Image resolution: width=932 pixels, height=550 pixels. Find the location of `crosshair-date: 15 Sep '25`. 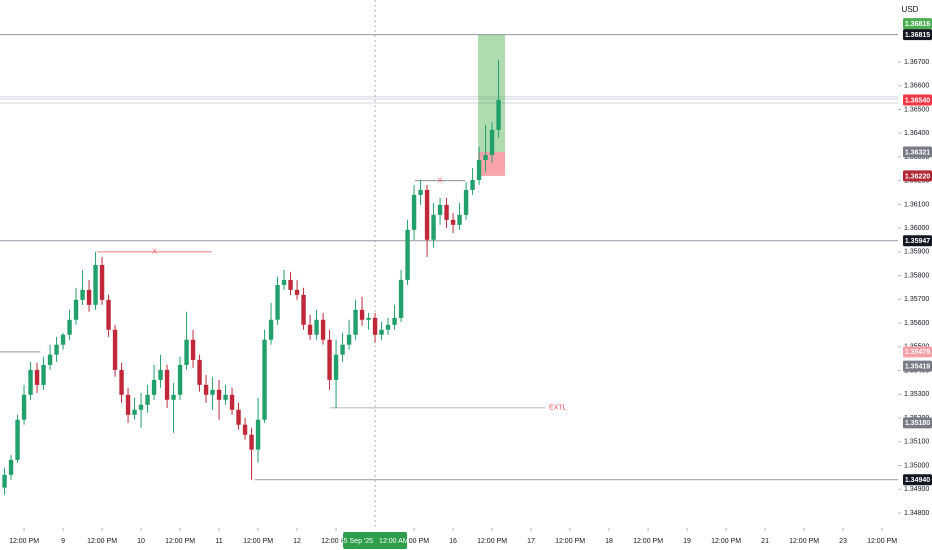

crosshair-date: 15 Sep '25 is located at coordinates (356, 541).